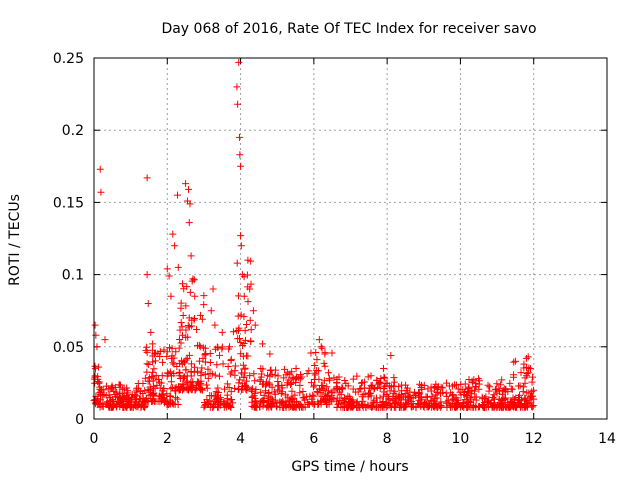  Describe the element at coordinates (68, 59) in the screenshot. I see `y-tick-label: 0.25` at that location.